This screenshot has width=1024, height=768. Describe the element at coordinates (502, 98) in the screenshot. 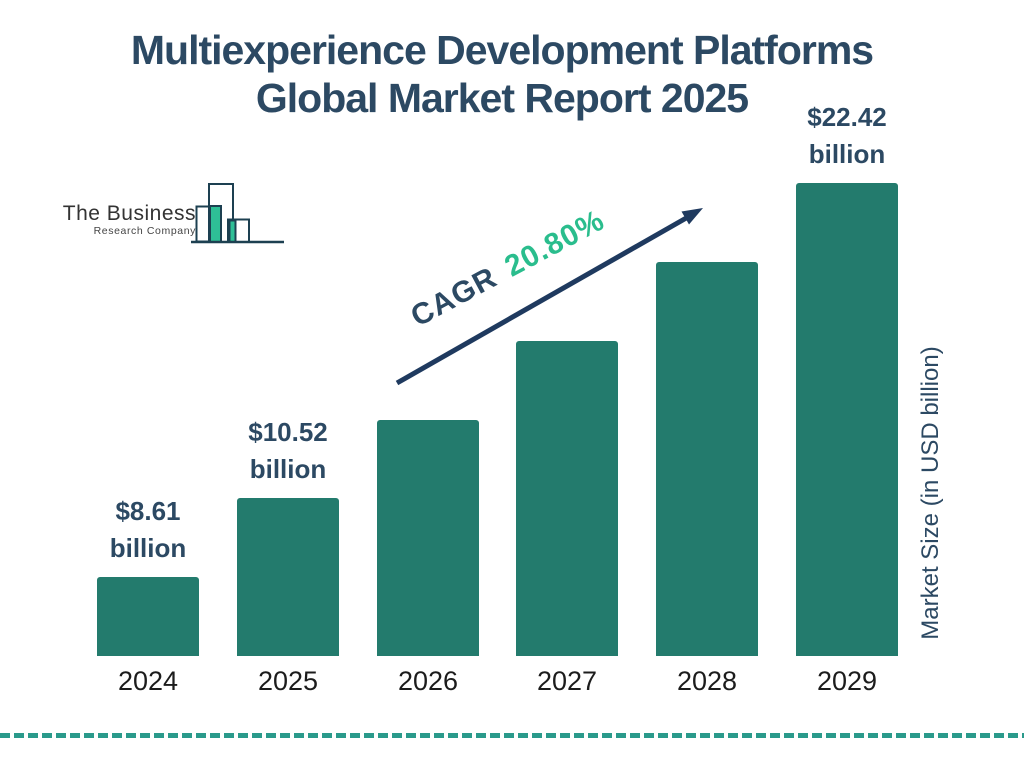

I see `title-line-2: Global Market Report 2025` at that location.